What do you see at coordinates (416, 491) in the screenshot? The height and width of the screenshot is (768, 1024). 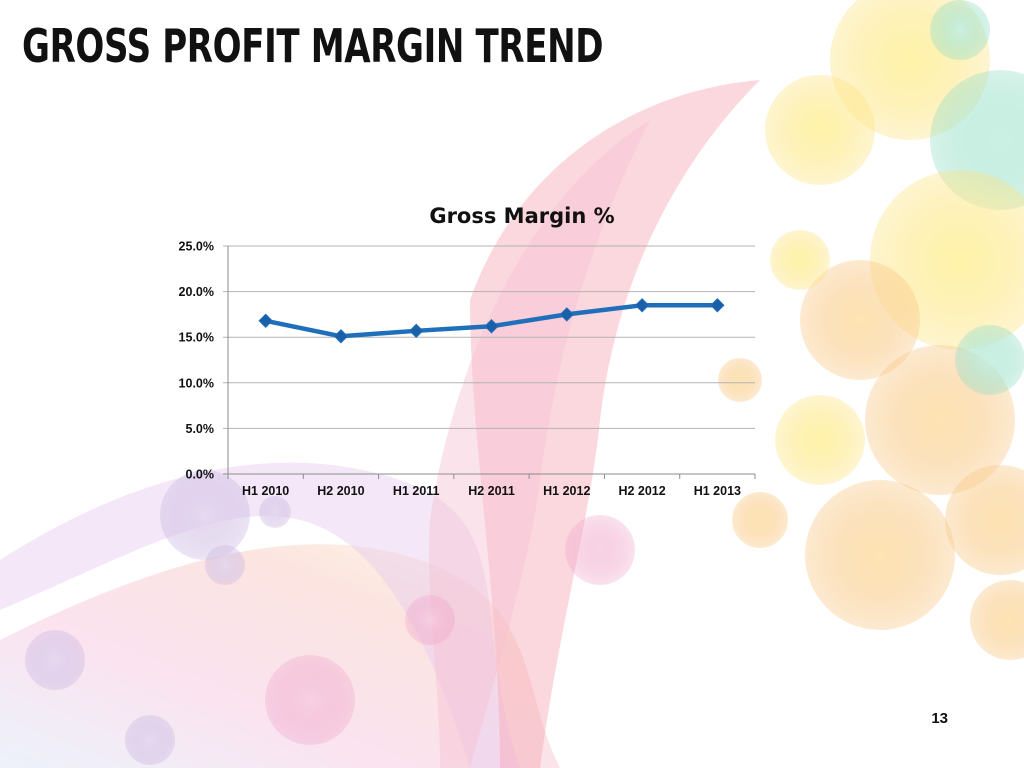 I see `x-tick-label: H1 2011` at bounding box center [416, 491].